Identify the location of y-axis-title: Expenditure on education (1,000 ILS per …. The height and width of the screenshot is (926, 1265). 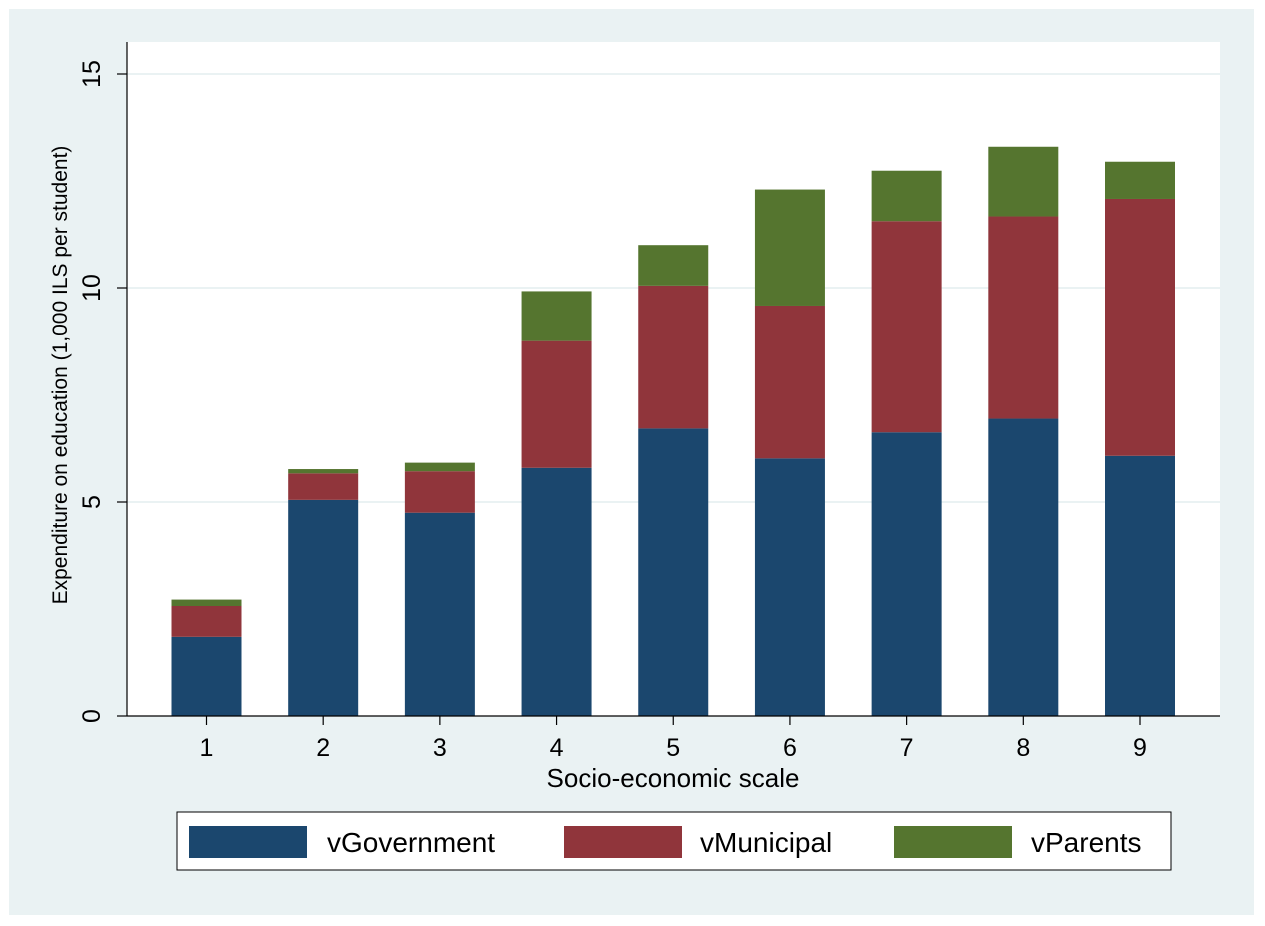
(60, 375).